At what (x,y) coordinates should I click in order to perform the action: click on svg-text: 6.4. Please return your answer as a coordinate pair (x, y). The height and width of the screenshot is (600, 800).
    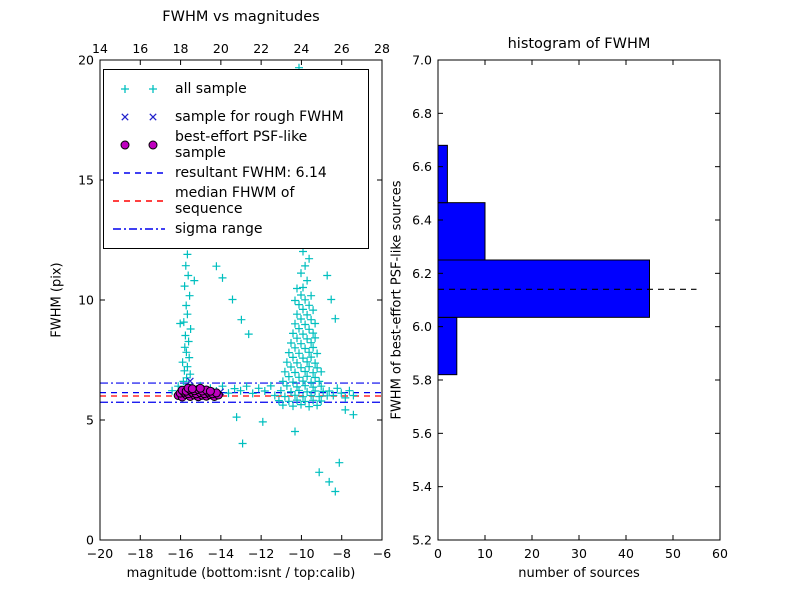
    Looking at the image, I should click on (422, 220).